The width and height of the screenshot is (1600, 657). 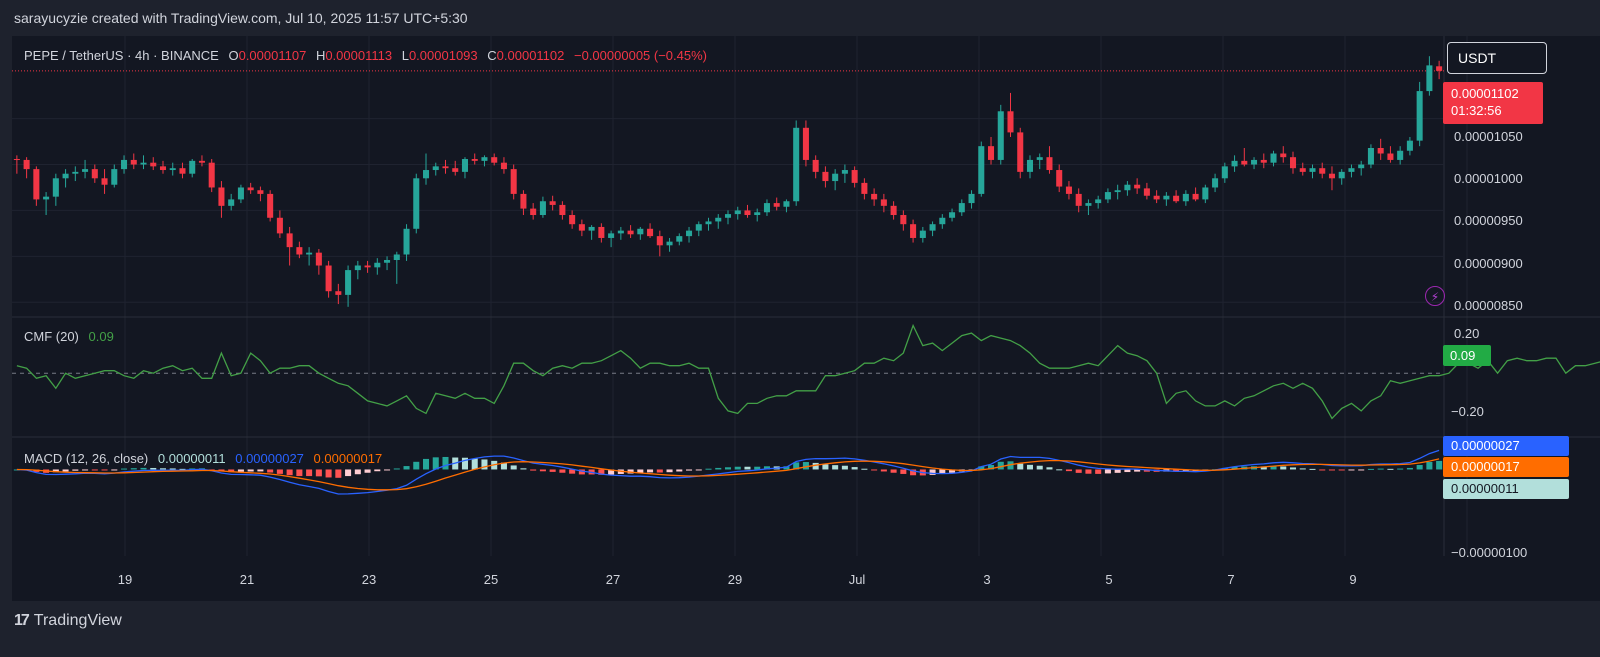 What do you see at coordinates (1435, 296) in the screenshot?
I see `lightning-icon: ⚡` at bounding box center [1435, 296].